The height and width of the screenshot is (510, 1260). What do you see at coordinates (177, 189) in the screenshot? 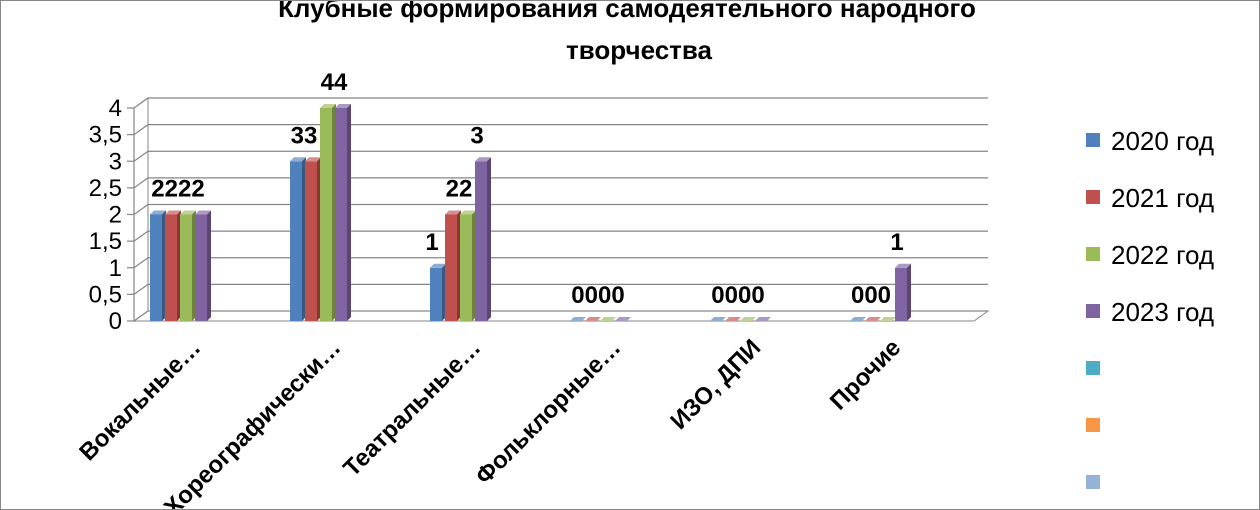
I see `data-label: 2222` at bounding box center [177, 189].